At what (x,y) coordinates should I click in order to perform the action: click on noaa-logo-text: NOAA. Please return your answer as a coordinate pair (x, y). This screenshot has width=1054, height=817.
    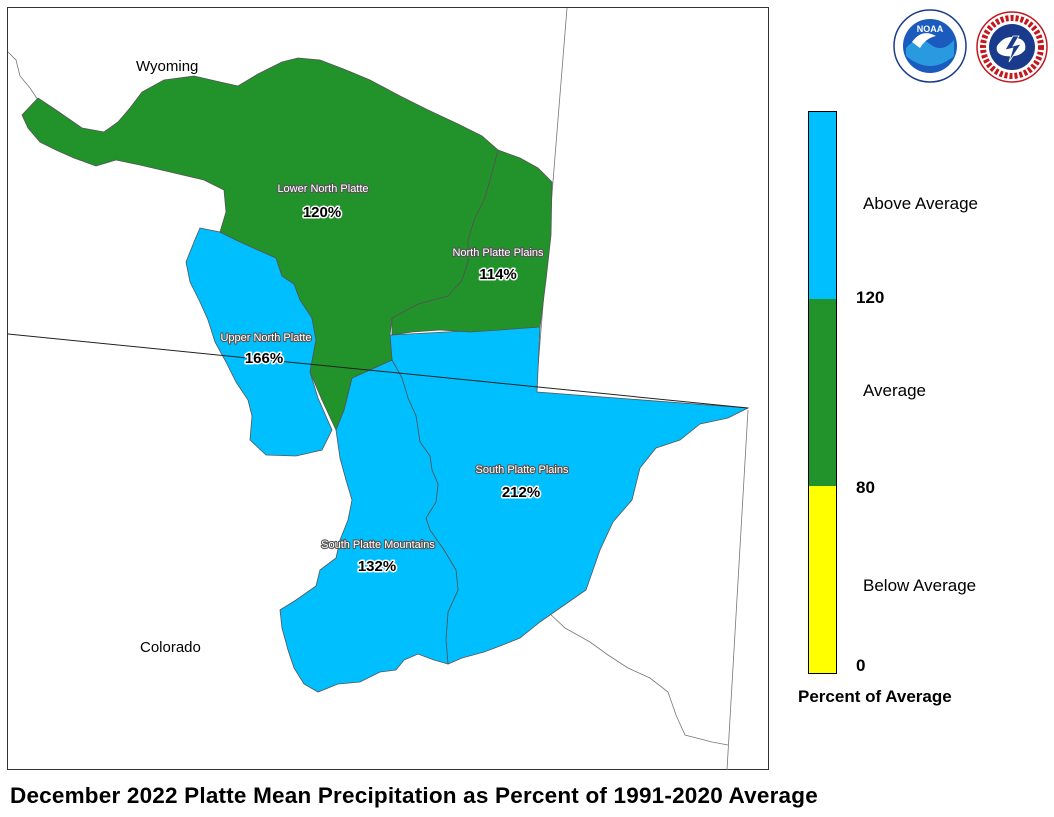
    Looking at the image, I should click on (930, 29).